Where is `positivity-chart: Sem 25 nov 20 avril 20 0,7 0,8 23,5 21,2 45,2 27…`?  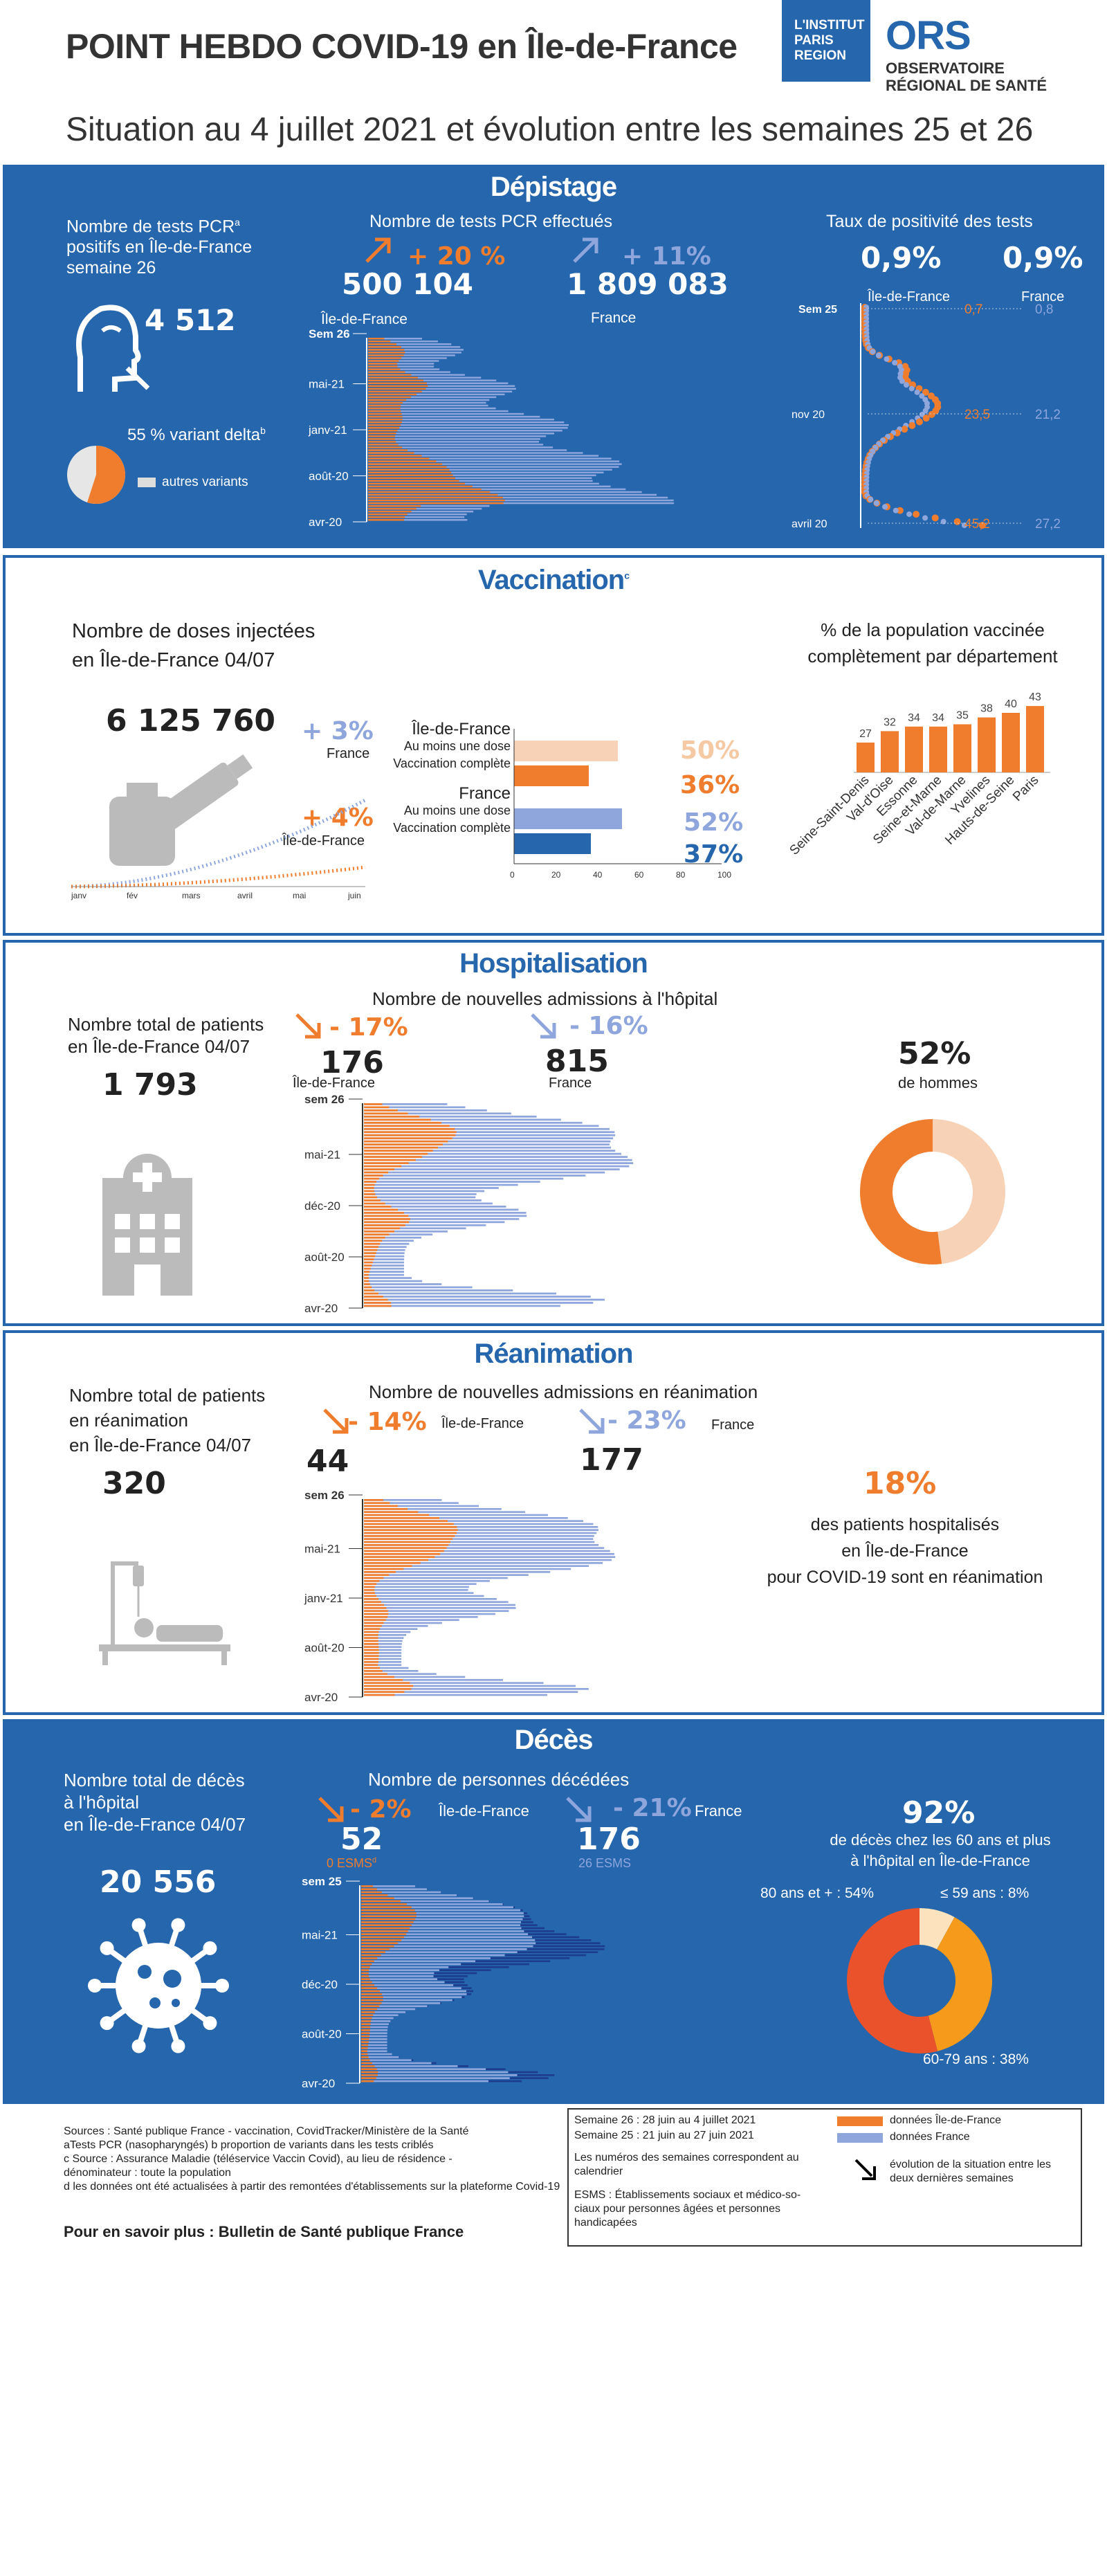 positivity-chart: Sem 25 nov 20 avril 20 0,7 0,8 23,5 21,2 45,2 27… is located at coordinates (926, 417).